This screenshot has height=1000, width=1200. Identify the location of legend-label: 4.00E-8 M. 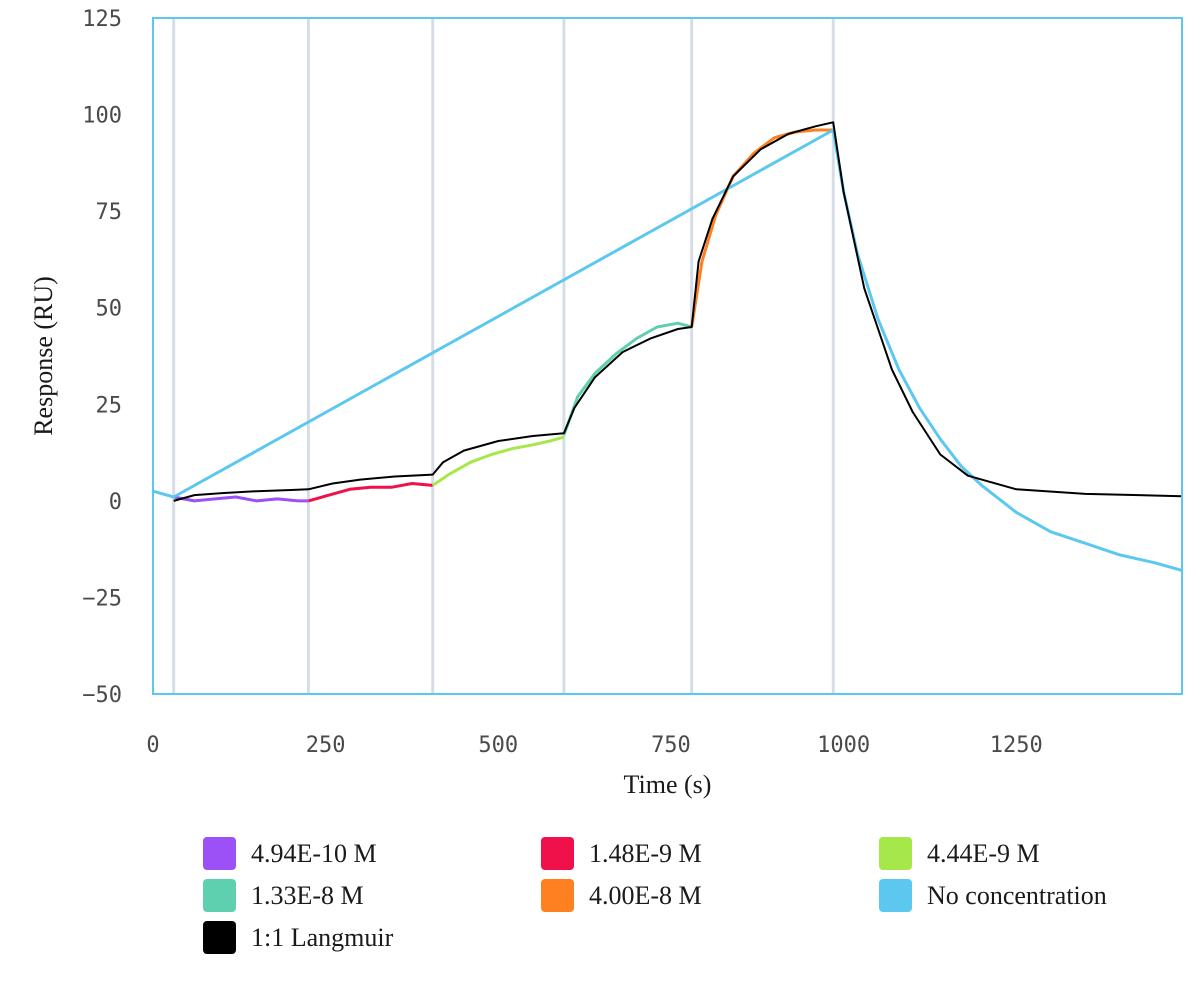
(645, 895).